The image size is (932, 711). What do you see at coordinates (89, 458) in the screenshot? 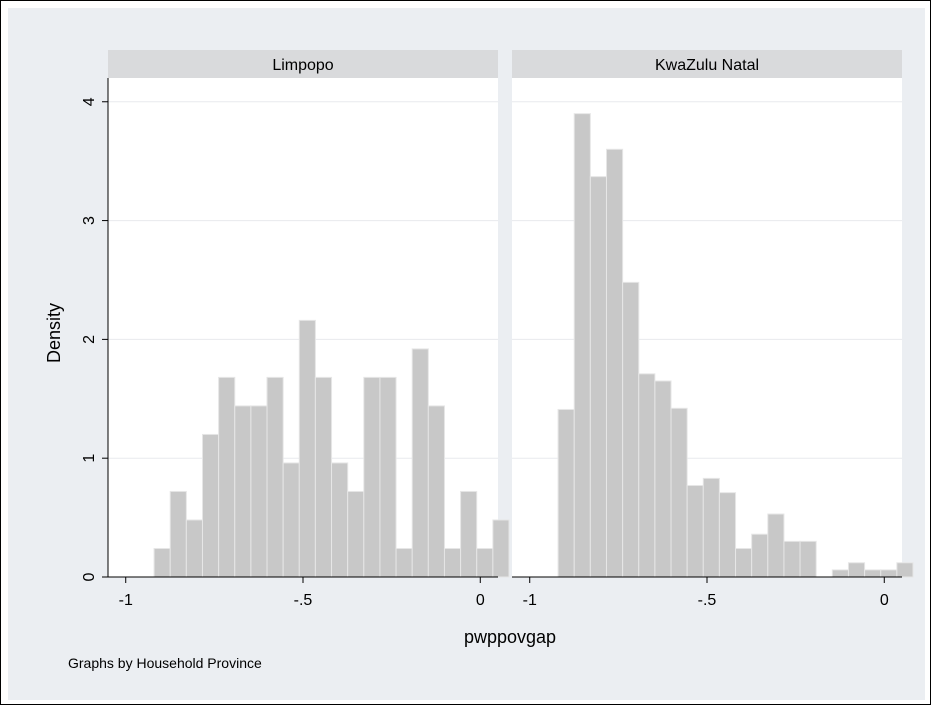
I see `y-tick-label: 1` at bounding box center [89, 458].